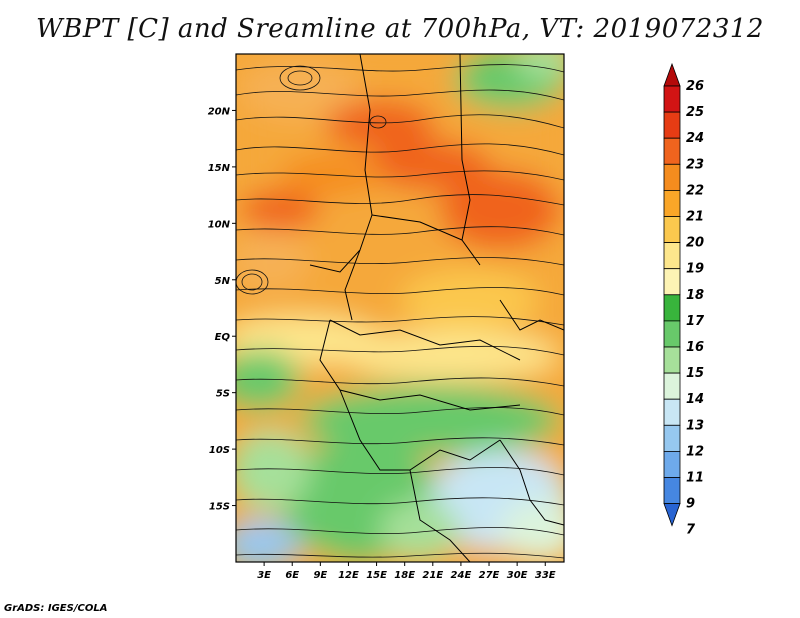 The height and width of the screenshot is (618, 800). What do you see at coordinates (695, 321) in the screenshot?
I see `colorbar-level-label: 17` at bounding box center [695, 321].